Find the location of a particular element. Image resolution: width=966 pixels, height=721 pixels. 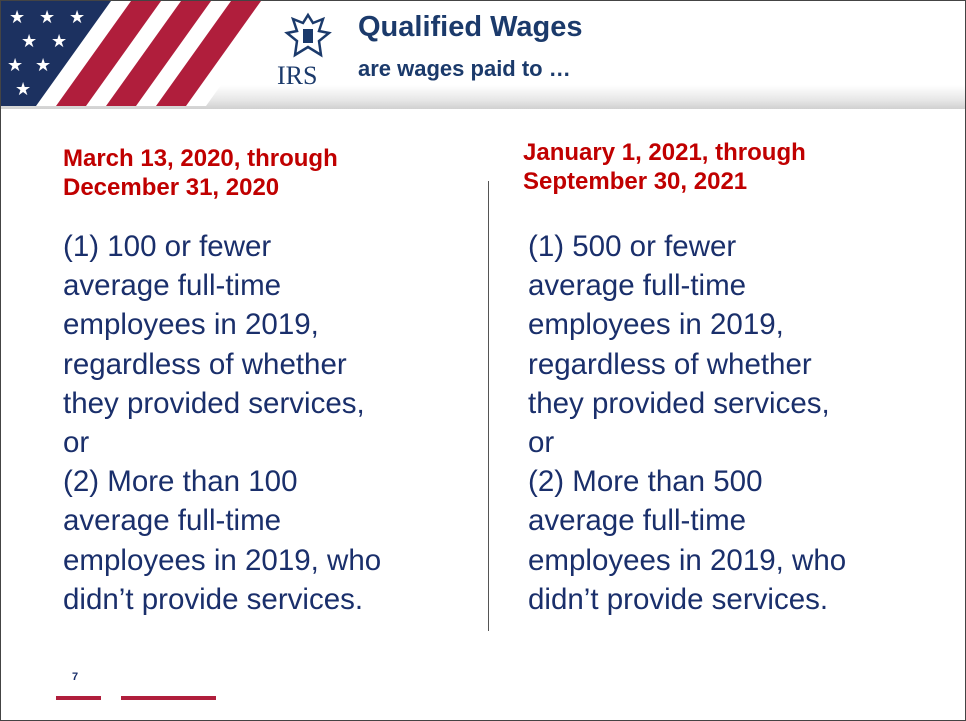

eagle-icon is located at coordinates (308, 35).